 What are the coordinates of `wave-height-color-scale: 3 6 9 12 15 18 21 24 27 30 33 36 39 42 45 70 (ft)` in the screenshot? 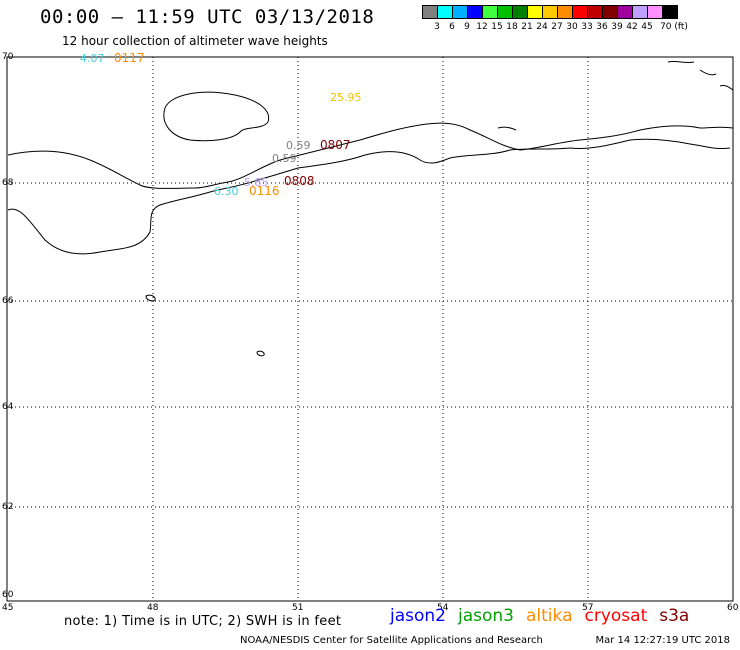 It's located at (555, 18).